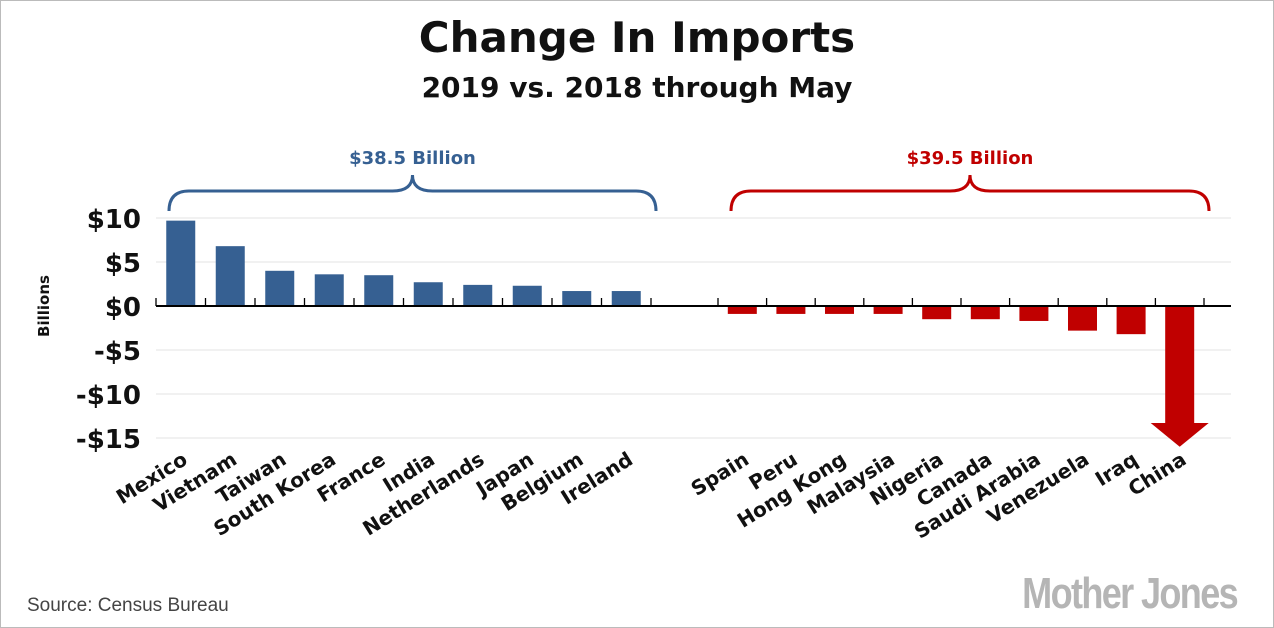  I want to click on y-axis-label: Billions, so click(44, 306).